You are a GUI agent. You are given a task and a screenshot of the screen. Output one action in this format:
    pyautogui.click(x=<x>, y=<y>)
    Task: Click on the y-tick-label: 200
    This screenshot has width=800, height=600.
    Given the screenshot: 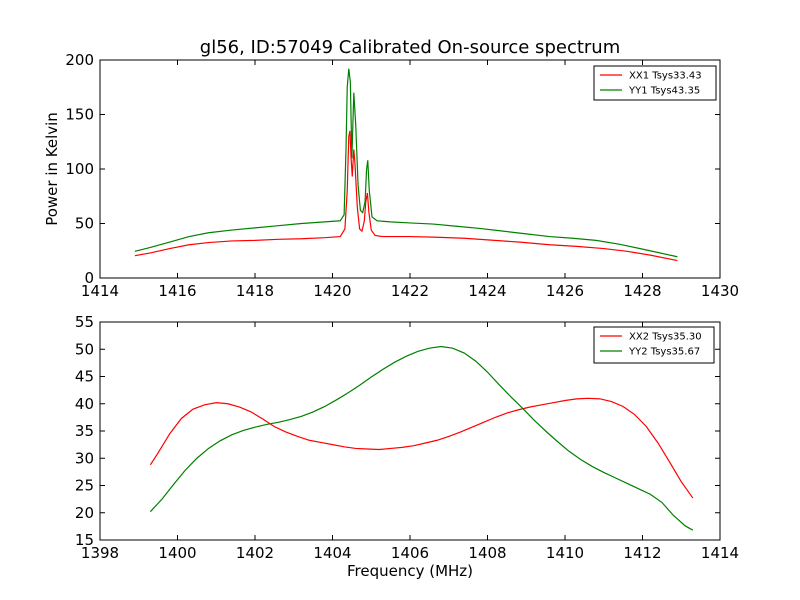 What is the action you would take?
    pyautogui.click(x=79, y=60)
    